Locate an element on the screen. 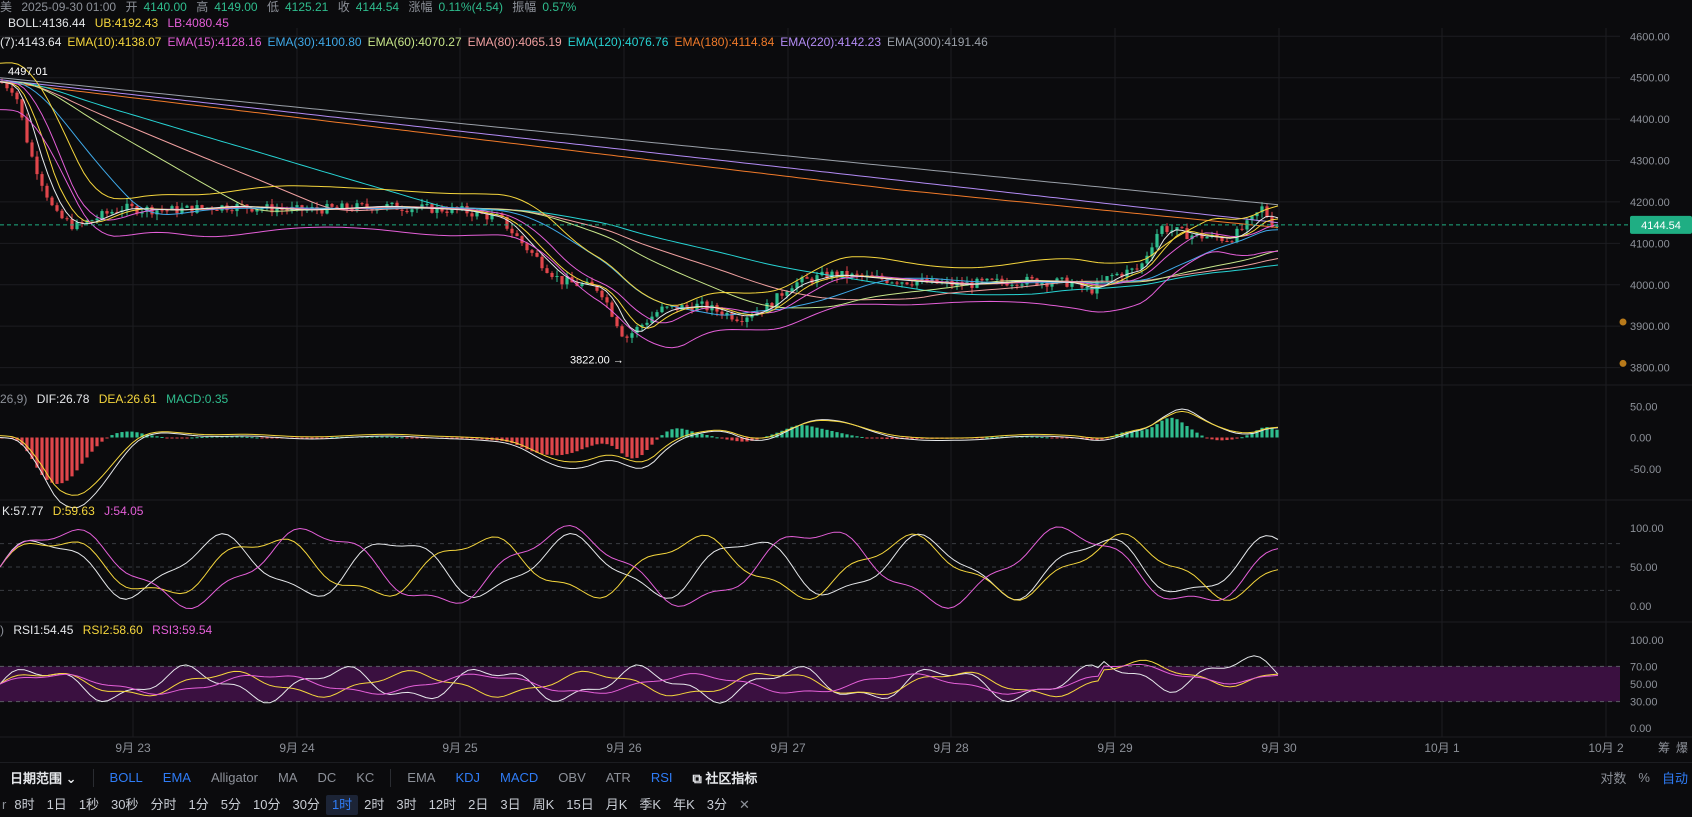 The width and height of the screenshot is (1692, 817). timeframe-15: 周K is located at coordinates (543, 804).